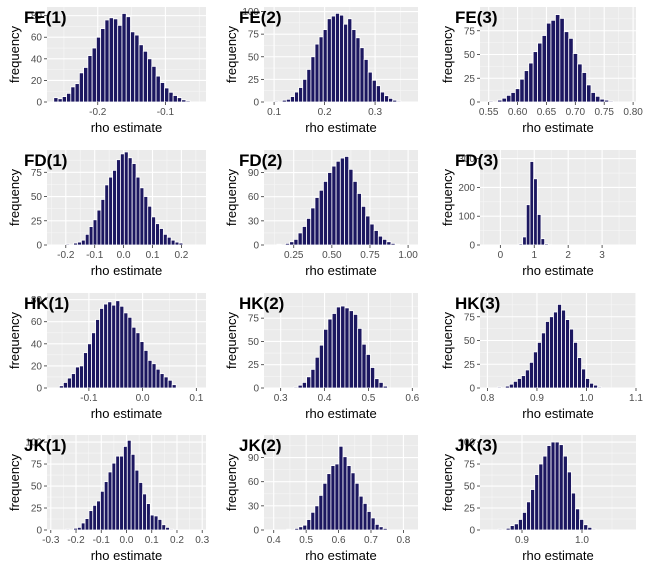  I want to click on y-tick-label: 75, so click(470, 465).